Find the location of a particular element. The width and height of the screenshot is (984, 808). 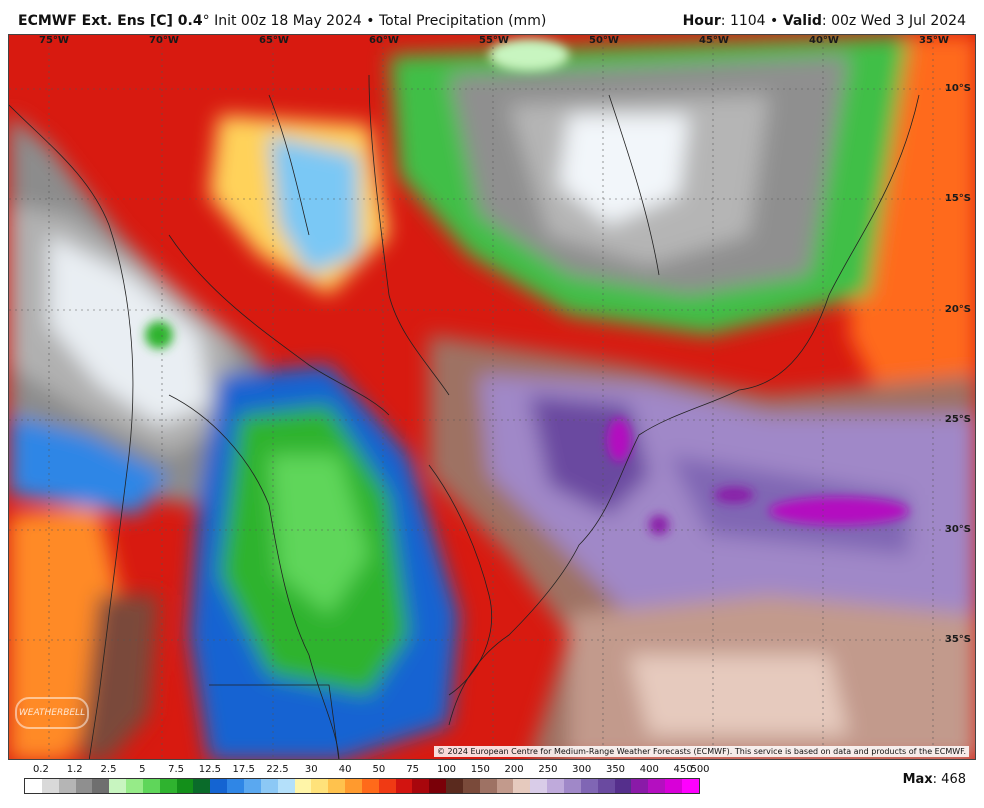

legend-tick-label: 7.5 is located at coordinates (176, 769).